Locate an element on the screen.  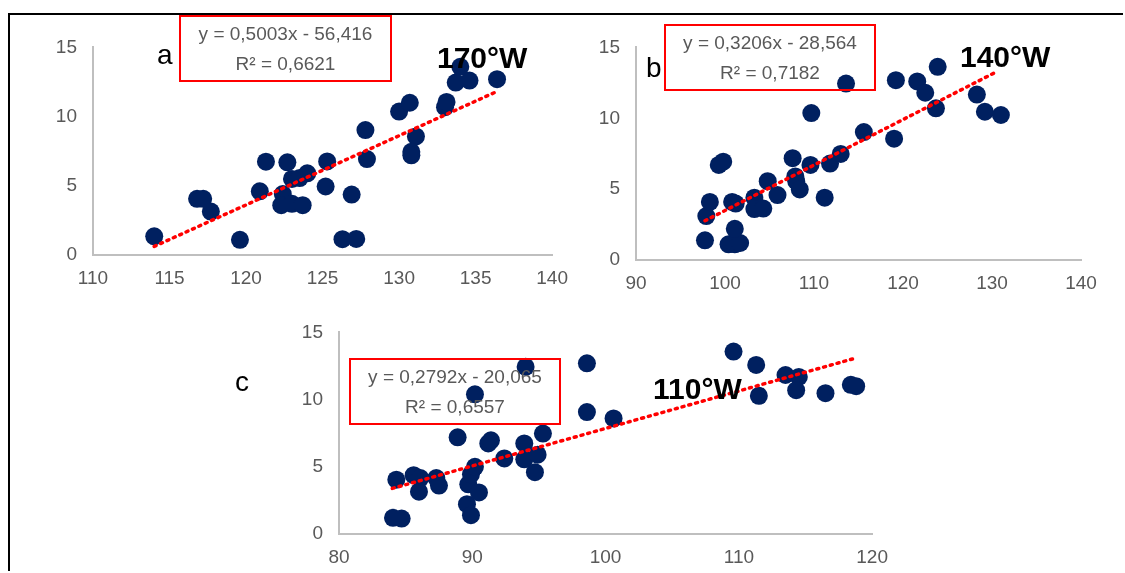
x-tick-label: 135 is located at coordinates (475, 277).